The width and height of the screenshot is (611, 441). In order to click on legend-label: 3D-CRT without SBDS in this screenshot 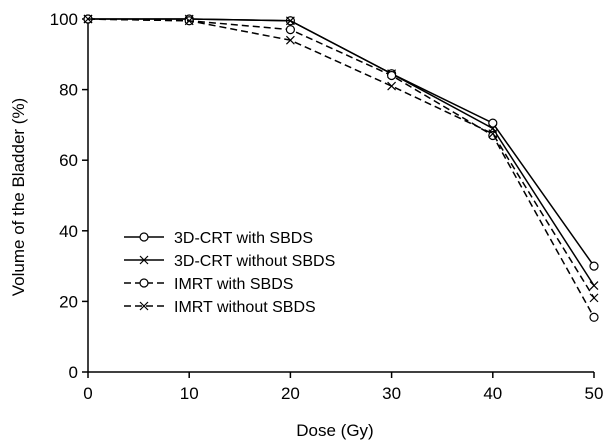, I will do `click(254, 261)`.